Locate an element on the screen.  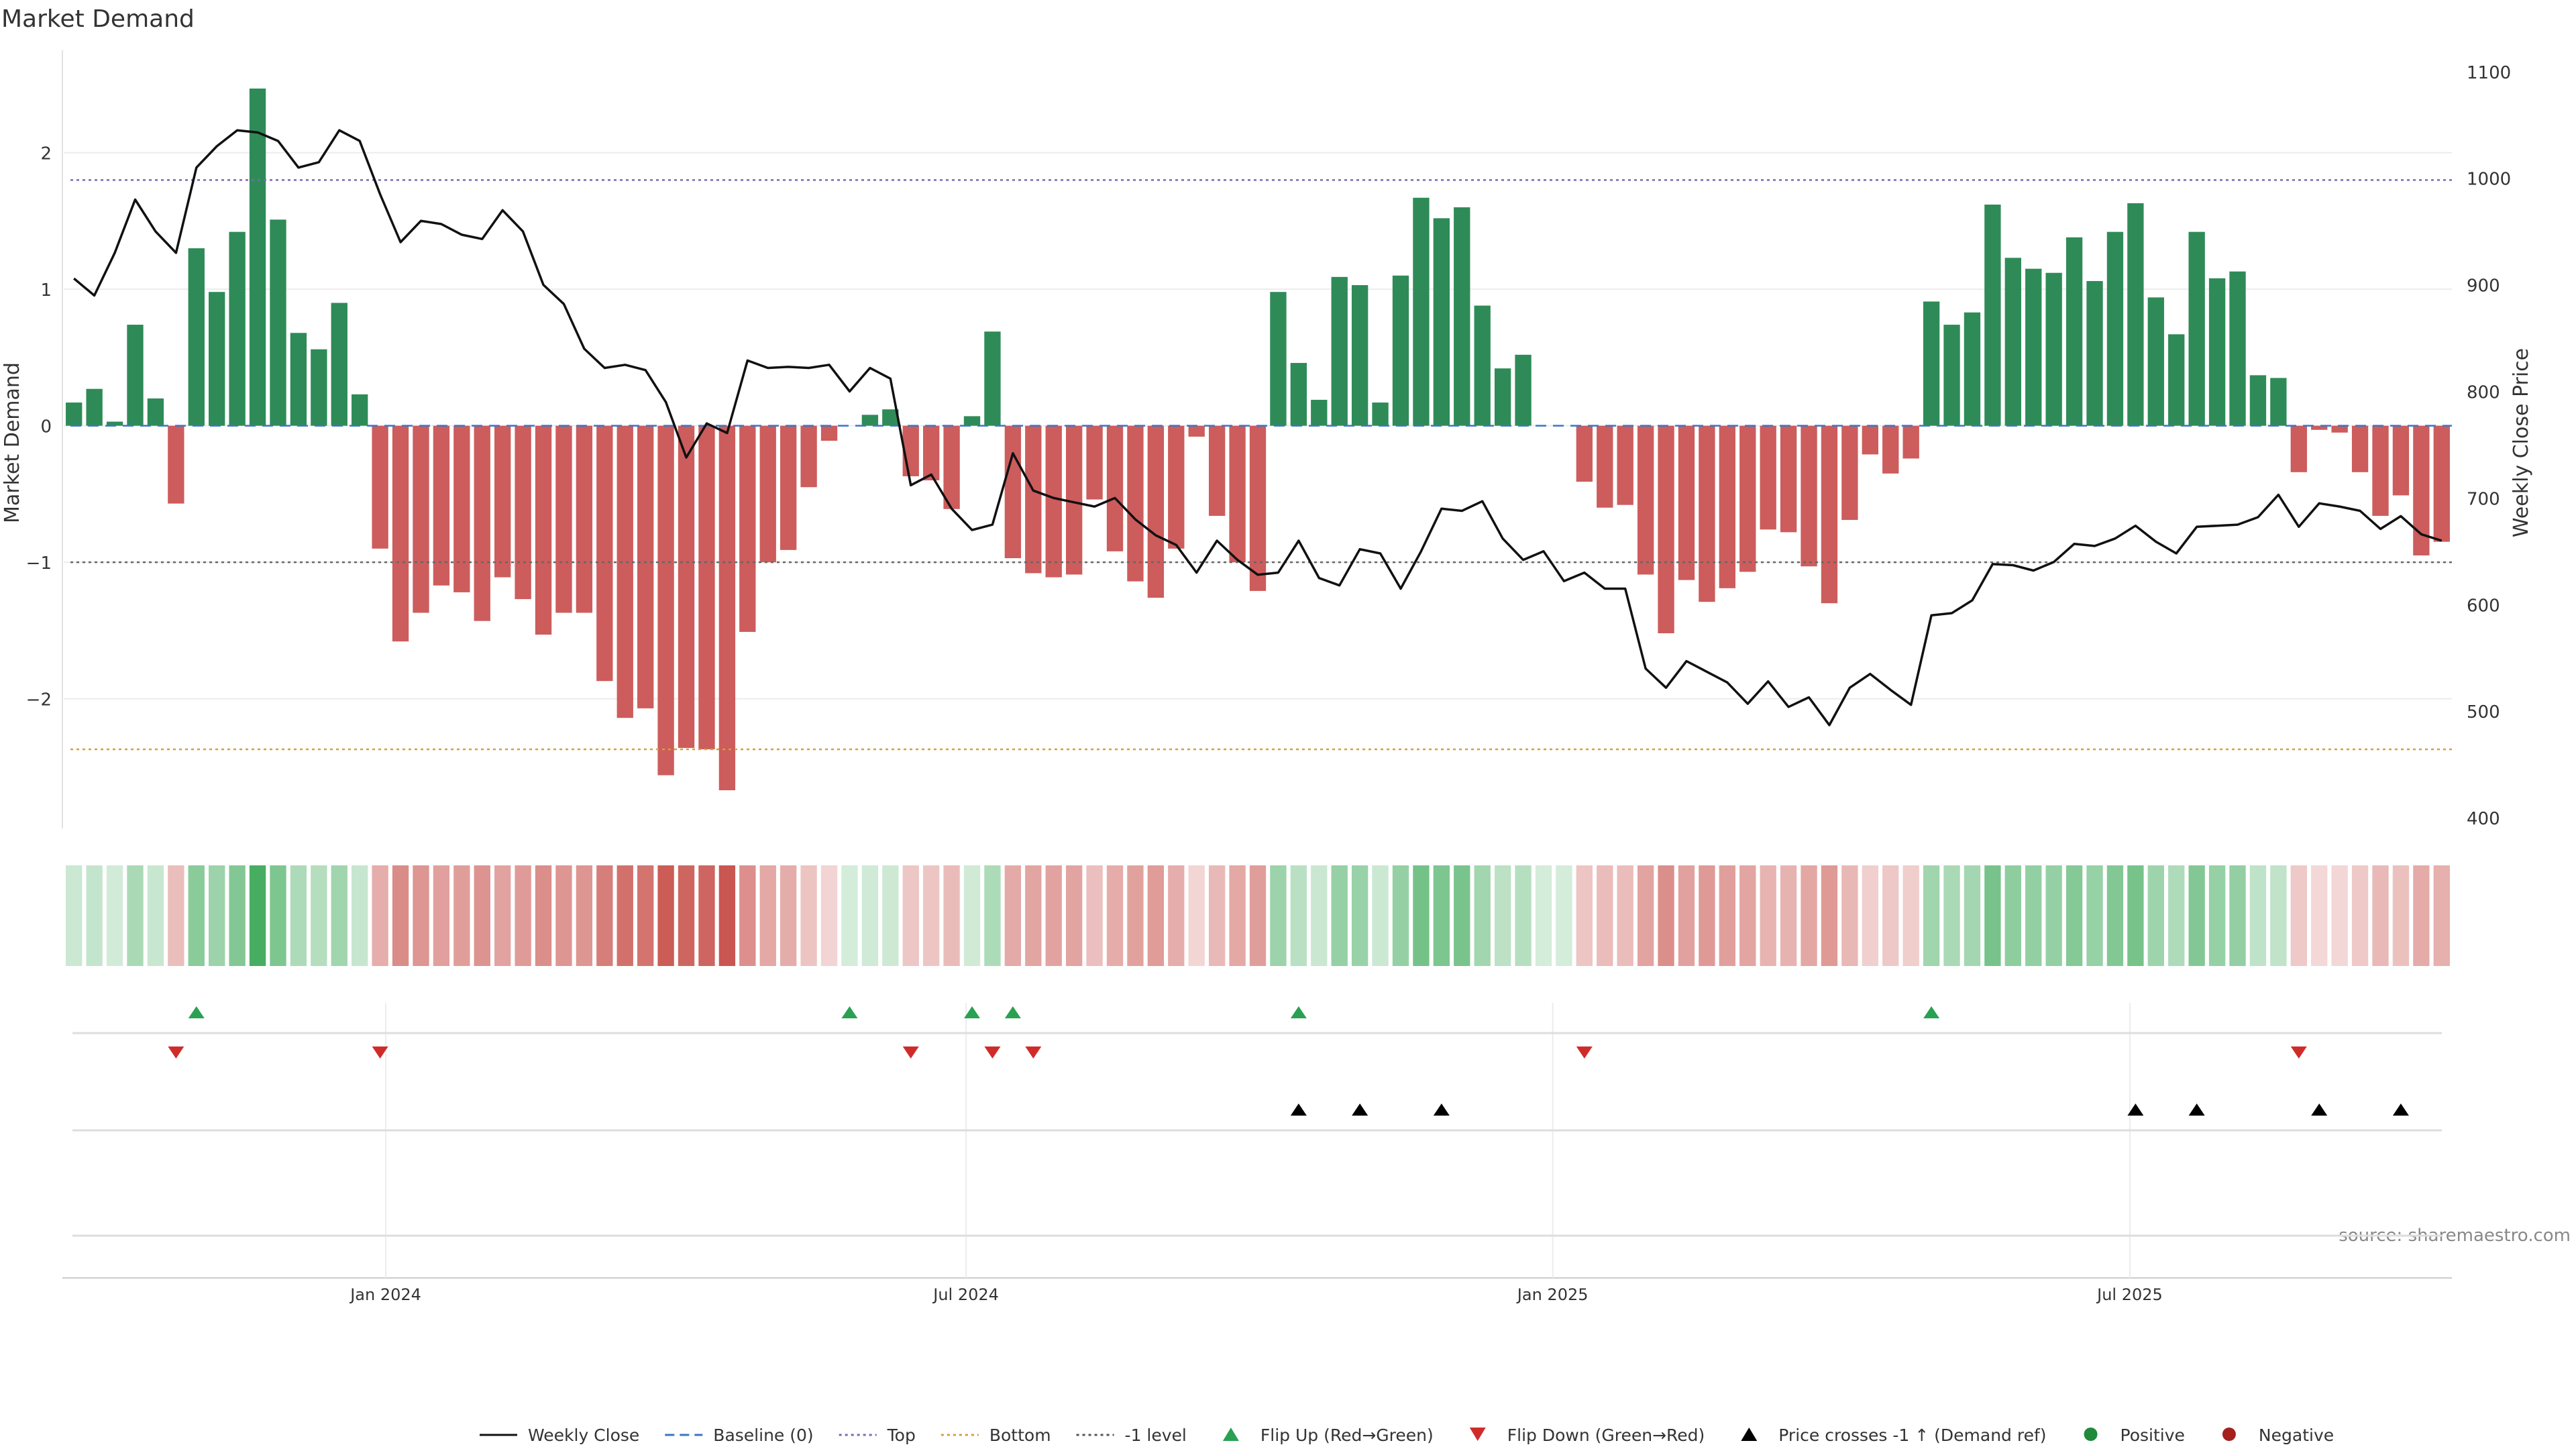
y-axis-label: Market Demand is located at coordinates (12, 442).